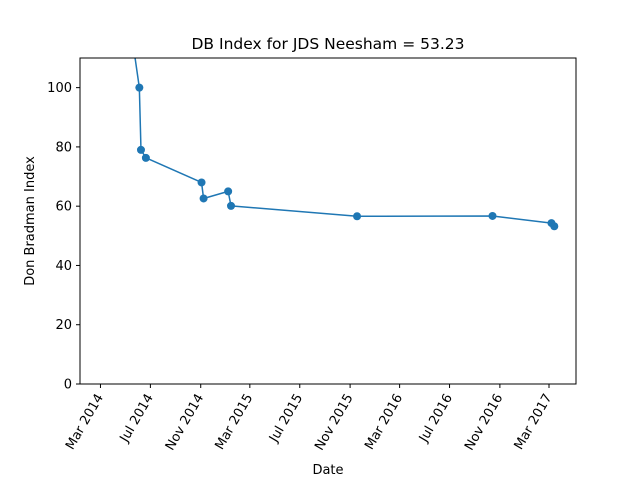  Describe the element at coordinates (30, 221) in the screenshot. I see `y-axis-title: Don Bradman Index` at that location.